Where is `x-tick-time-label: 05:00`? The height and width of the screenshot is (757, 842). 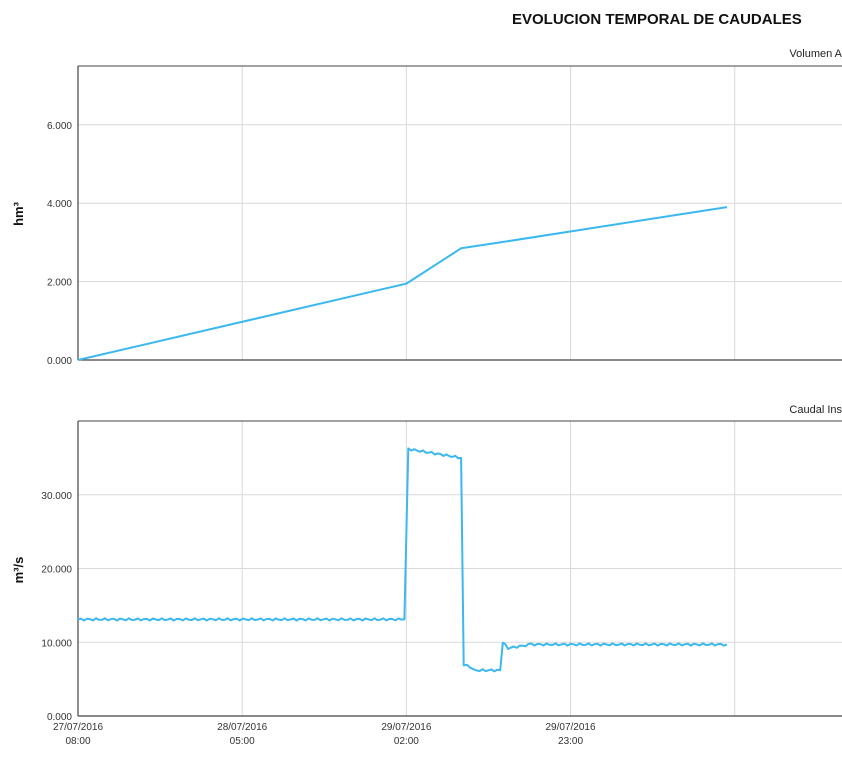 x-tick-time-label: 05:00 is located at coordinates (242, 741).